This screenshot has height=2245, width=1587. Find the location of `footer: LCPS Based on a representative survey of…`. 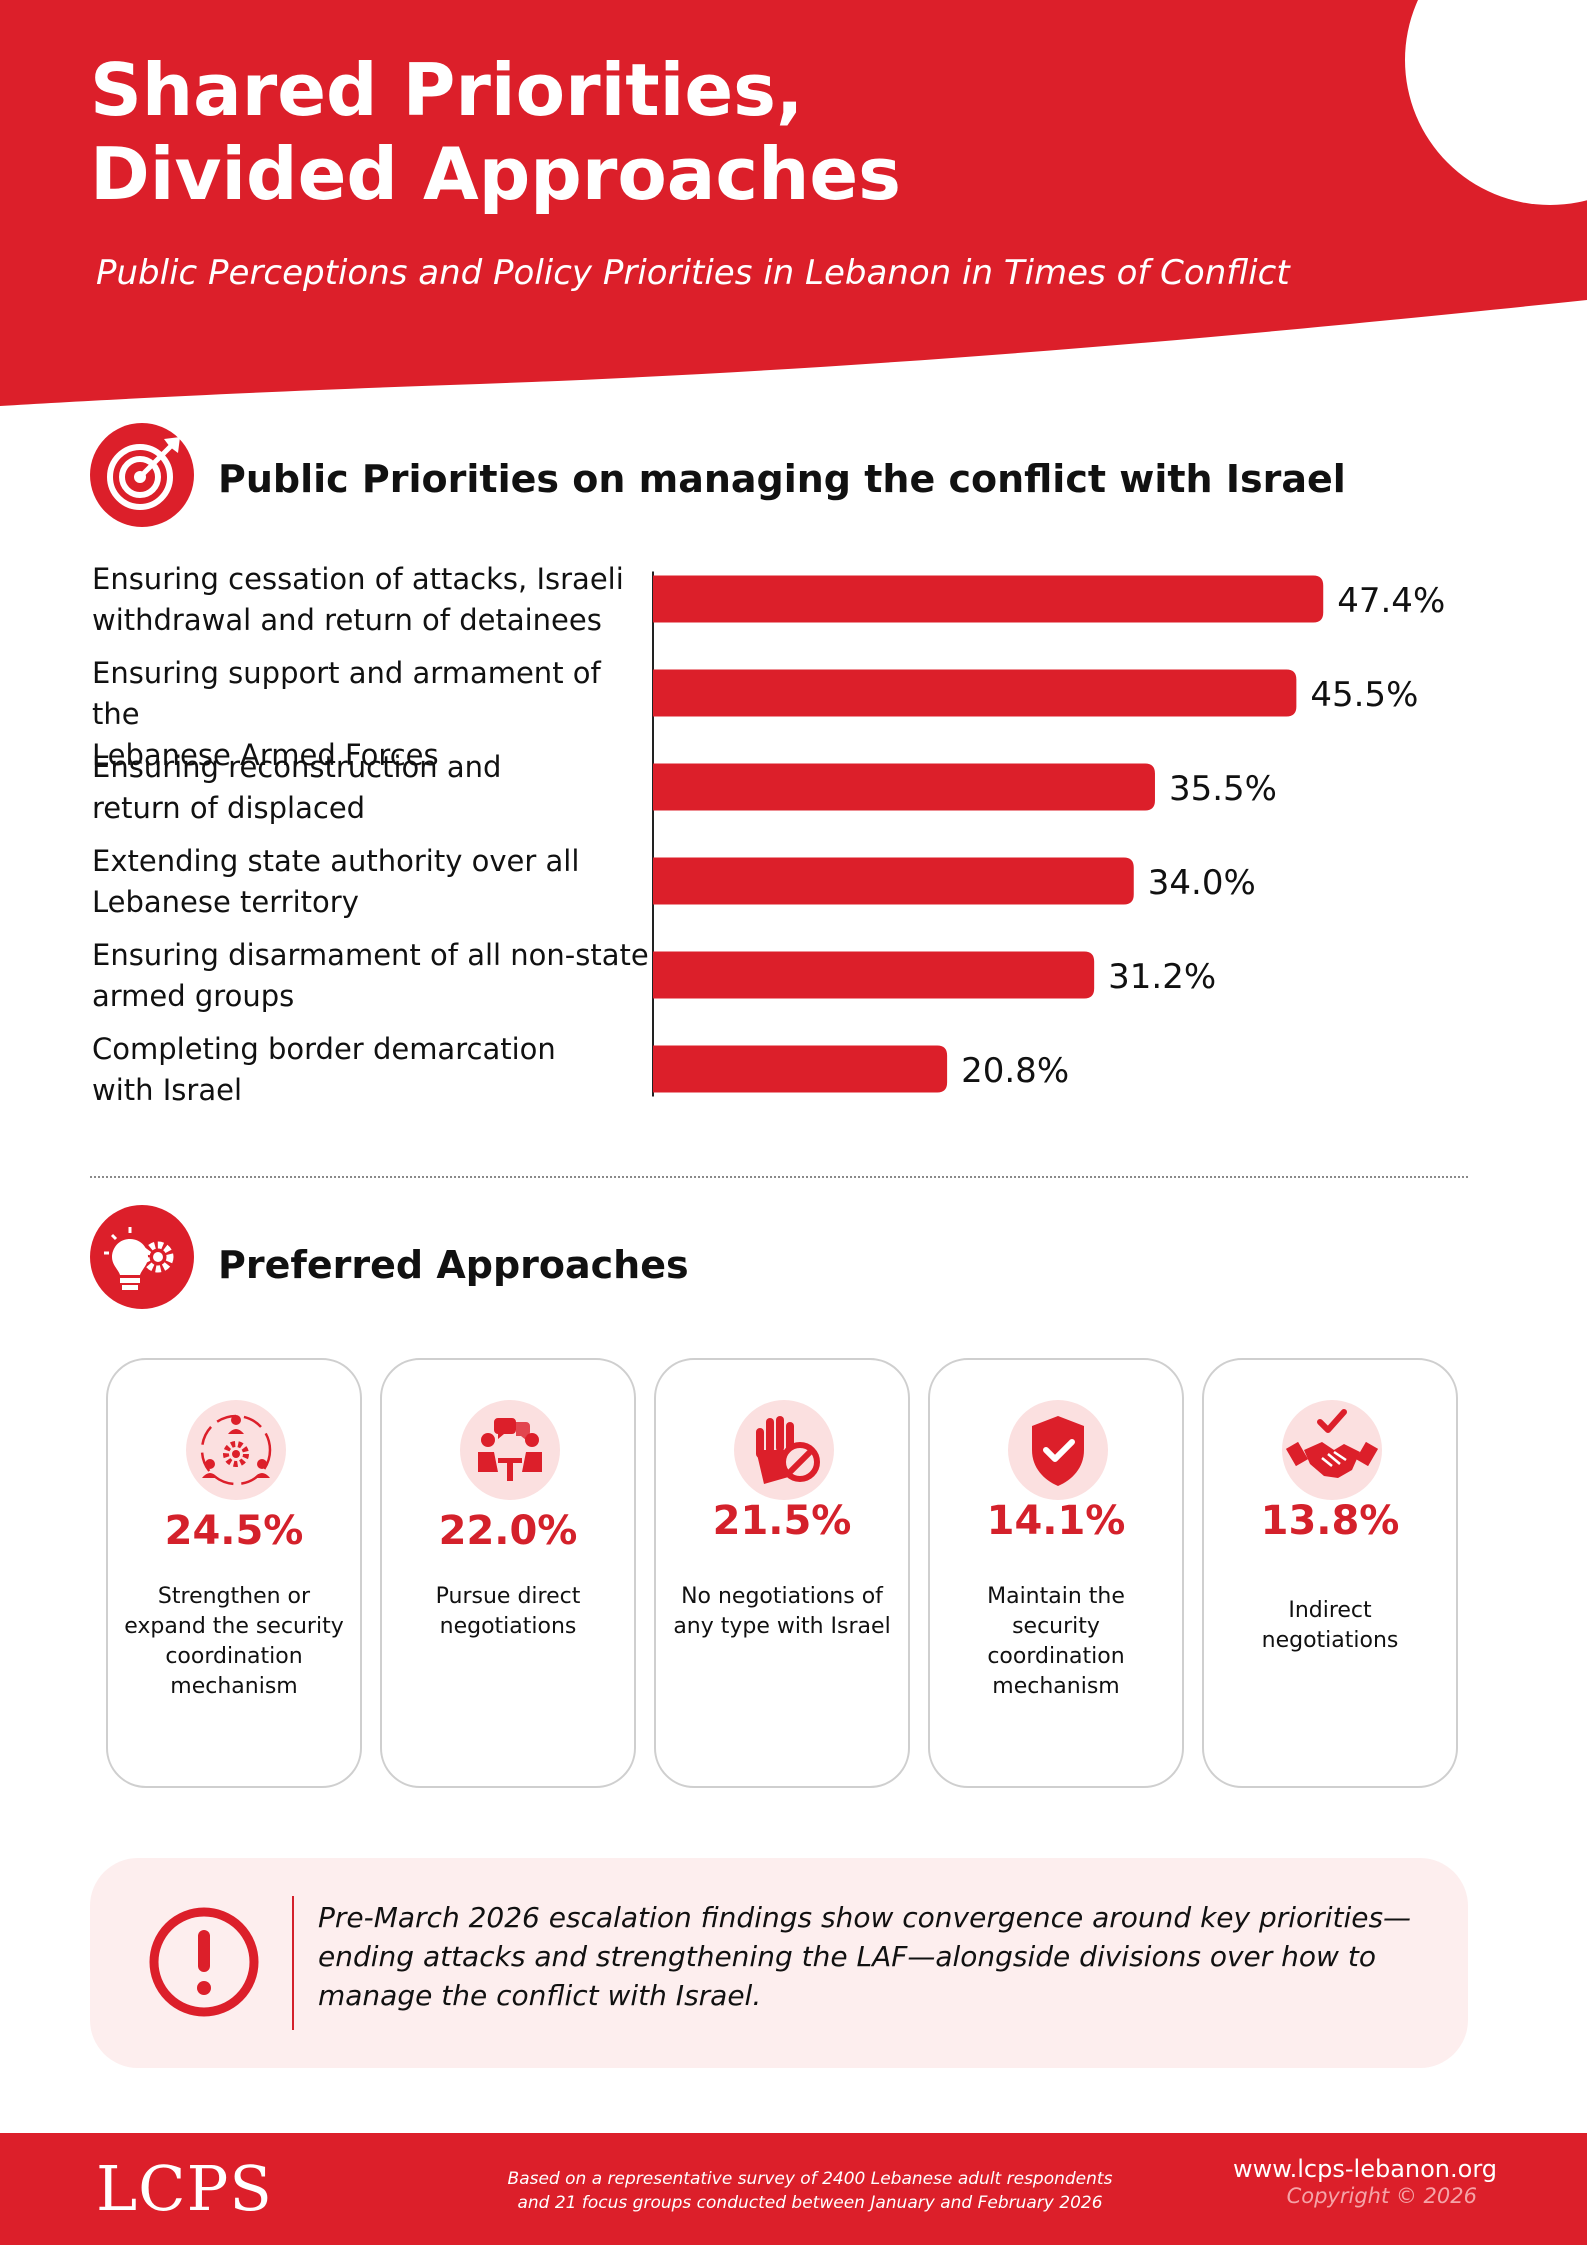

footer: LCPS Based on a representative survey of… is located at coordinates (793, 2189).